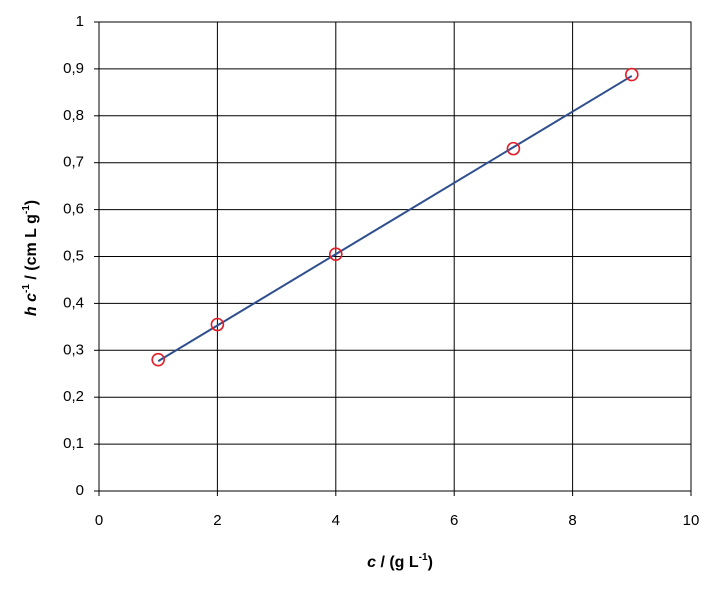 Image resolution: width=712 pixels, height=592 pixels. I want to click on y-axis-label: h c-1 / (cm L g-1), so click(31, 258).